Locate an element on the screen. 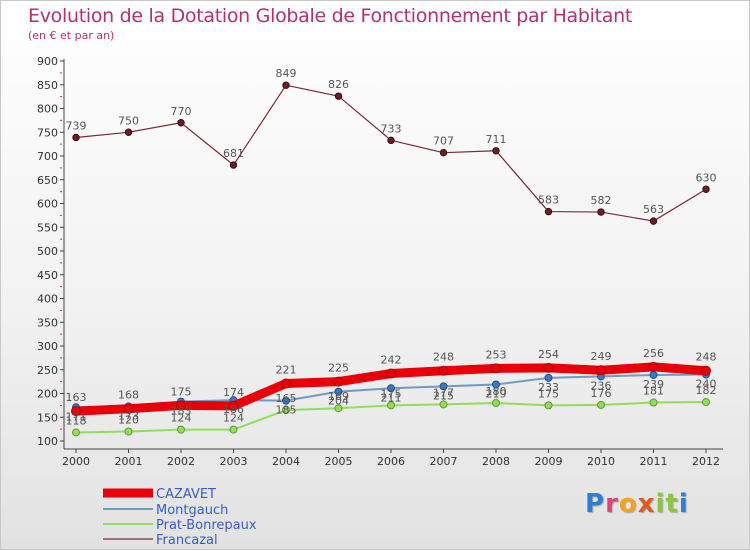  legend-item-francazal: Francazal is located at coordinates (160, 540).